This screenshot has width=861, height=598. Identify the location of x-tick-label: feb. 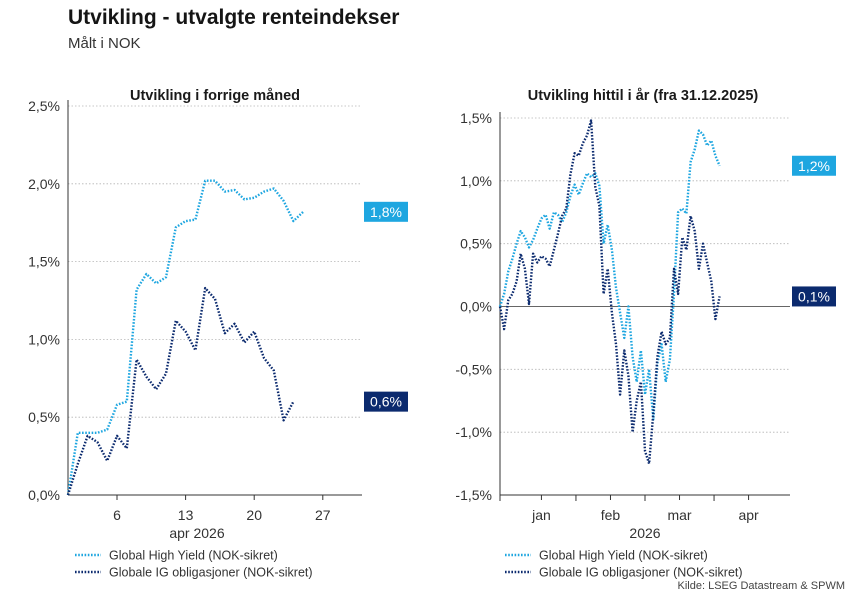
(611, 515).